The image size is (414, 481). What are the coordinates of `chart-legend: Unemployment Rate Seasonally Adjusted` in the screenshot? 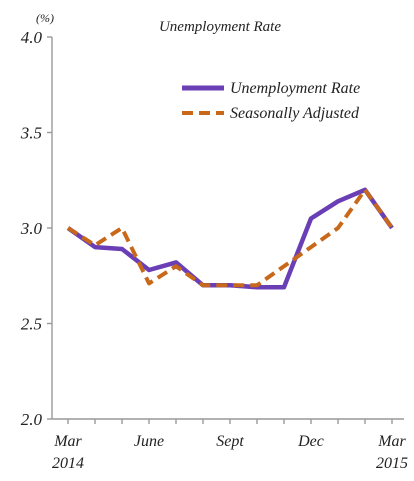 It's located at (271, 101).